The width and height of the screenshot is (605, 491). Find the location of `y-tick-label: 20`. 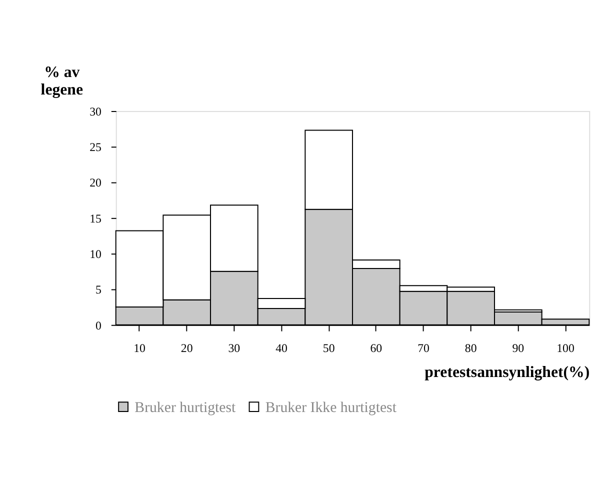

y-tick-label: 20 is located at coordinates (96, 183).